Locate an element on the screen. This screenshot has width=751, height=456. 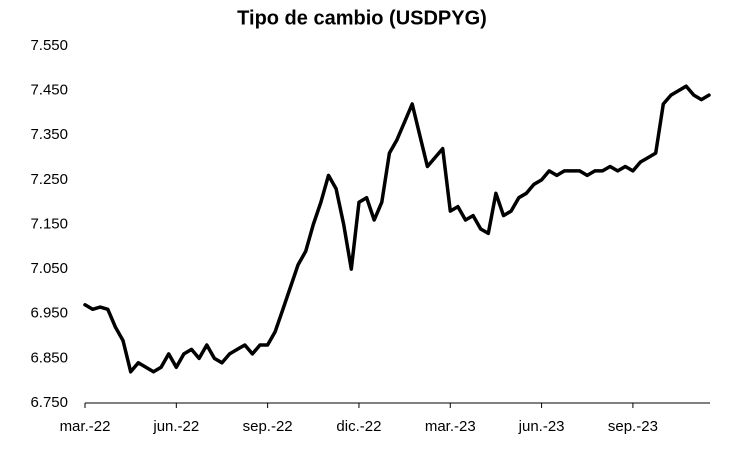
x-tick-label: jun.-22 is located at coordinates (175, 426).